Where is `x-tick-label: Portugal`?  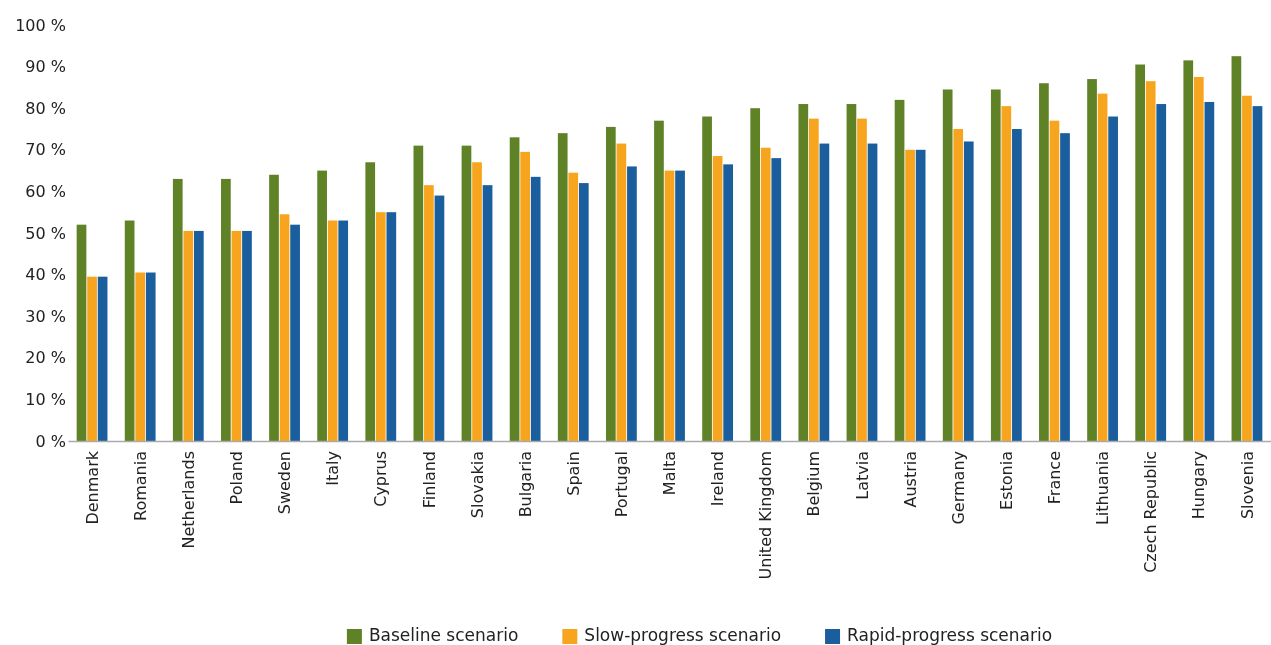 x-tick-label: Portugal is located at coordinates (621, 484).